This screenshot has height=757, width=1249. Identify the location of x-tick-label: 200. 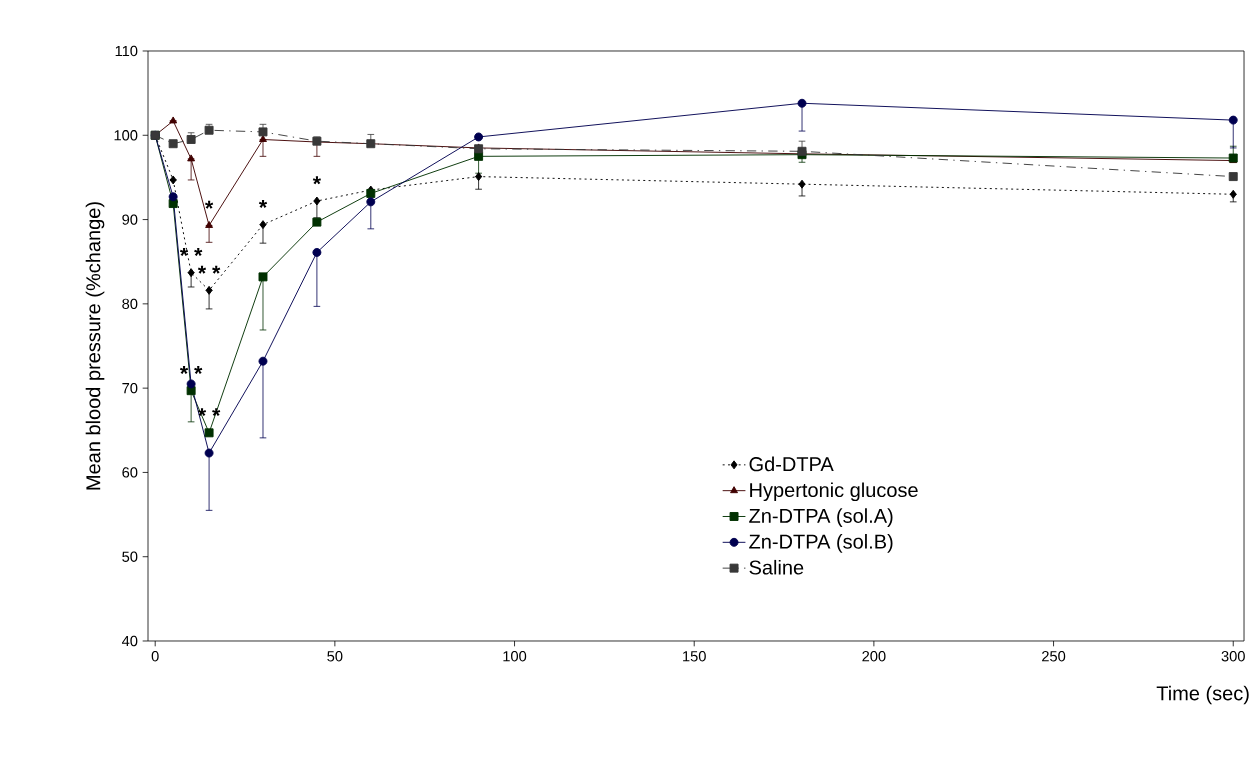
(874, 656).